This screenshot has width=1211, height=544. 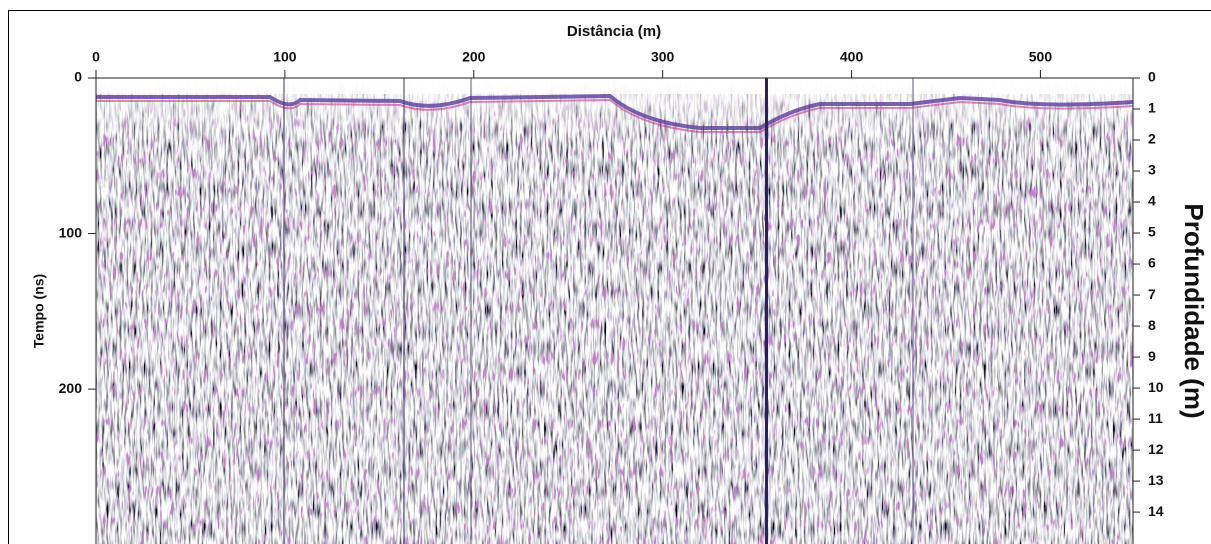 What do you see at coordinates (614, 86) in the screenshot?
I see `air-band` at bounding box center [614, 86].